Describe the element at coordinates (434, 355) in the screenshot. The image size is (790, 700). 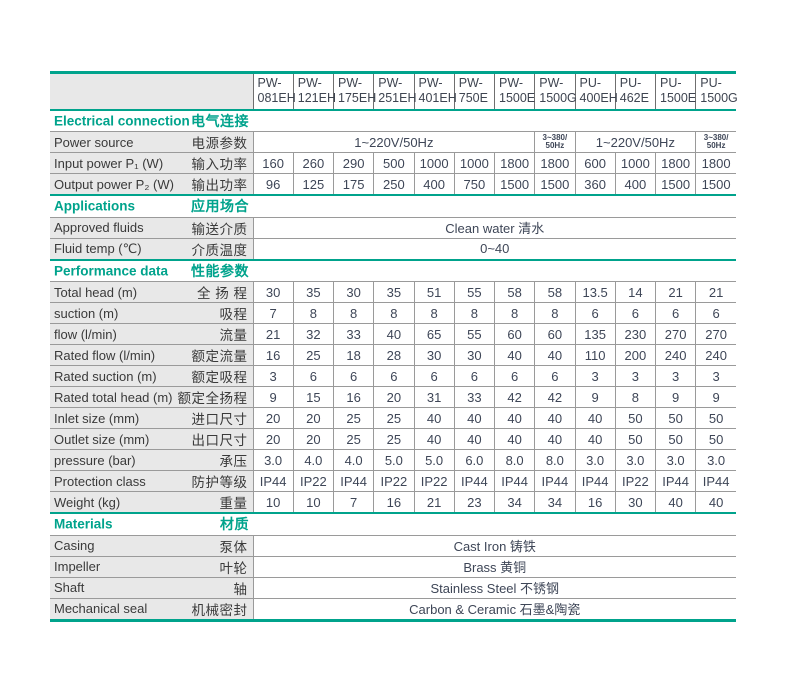
I see `value-cell: 30` at that location.